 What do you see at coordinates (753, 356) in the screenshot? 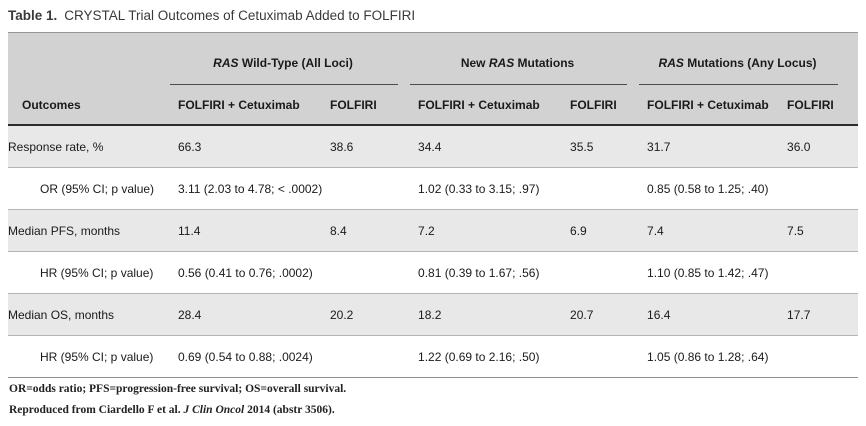
I see `value-cell: 1.05 (0.86 to 1.28; .64)` at bounding box center [753, 356].